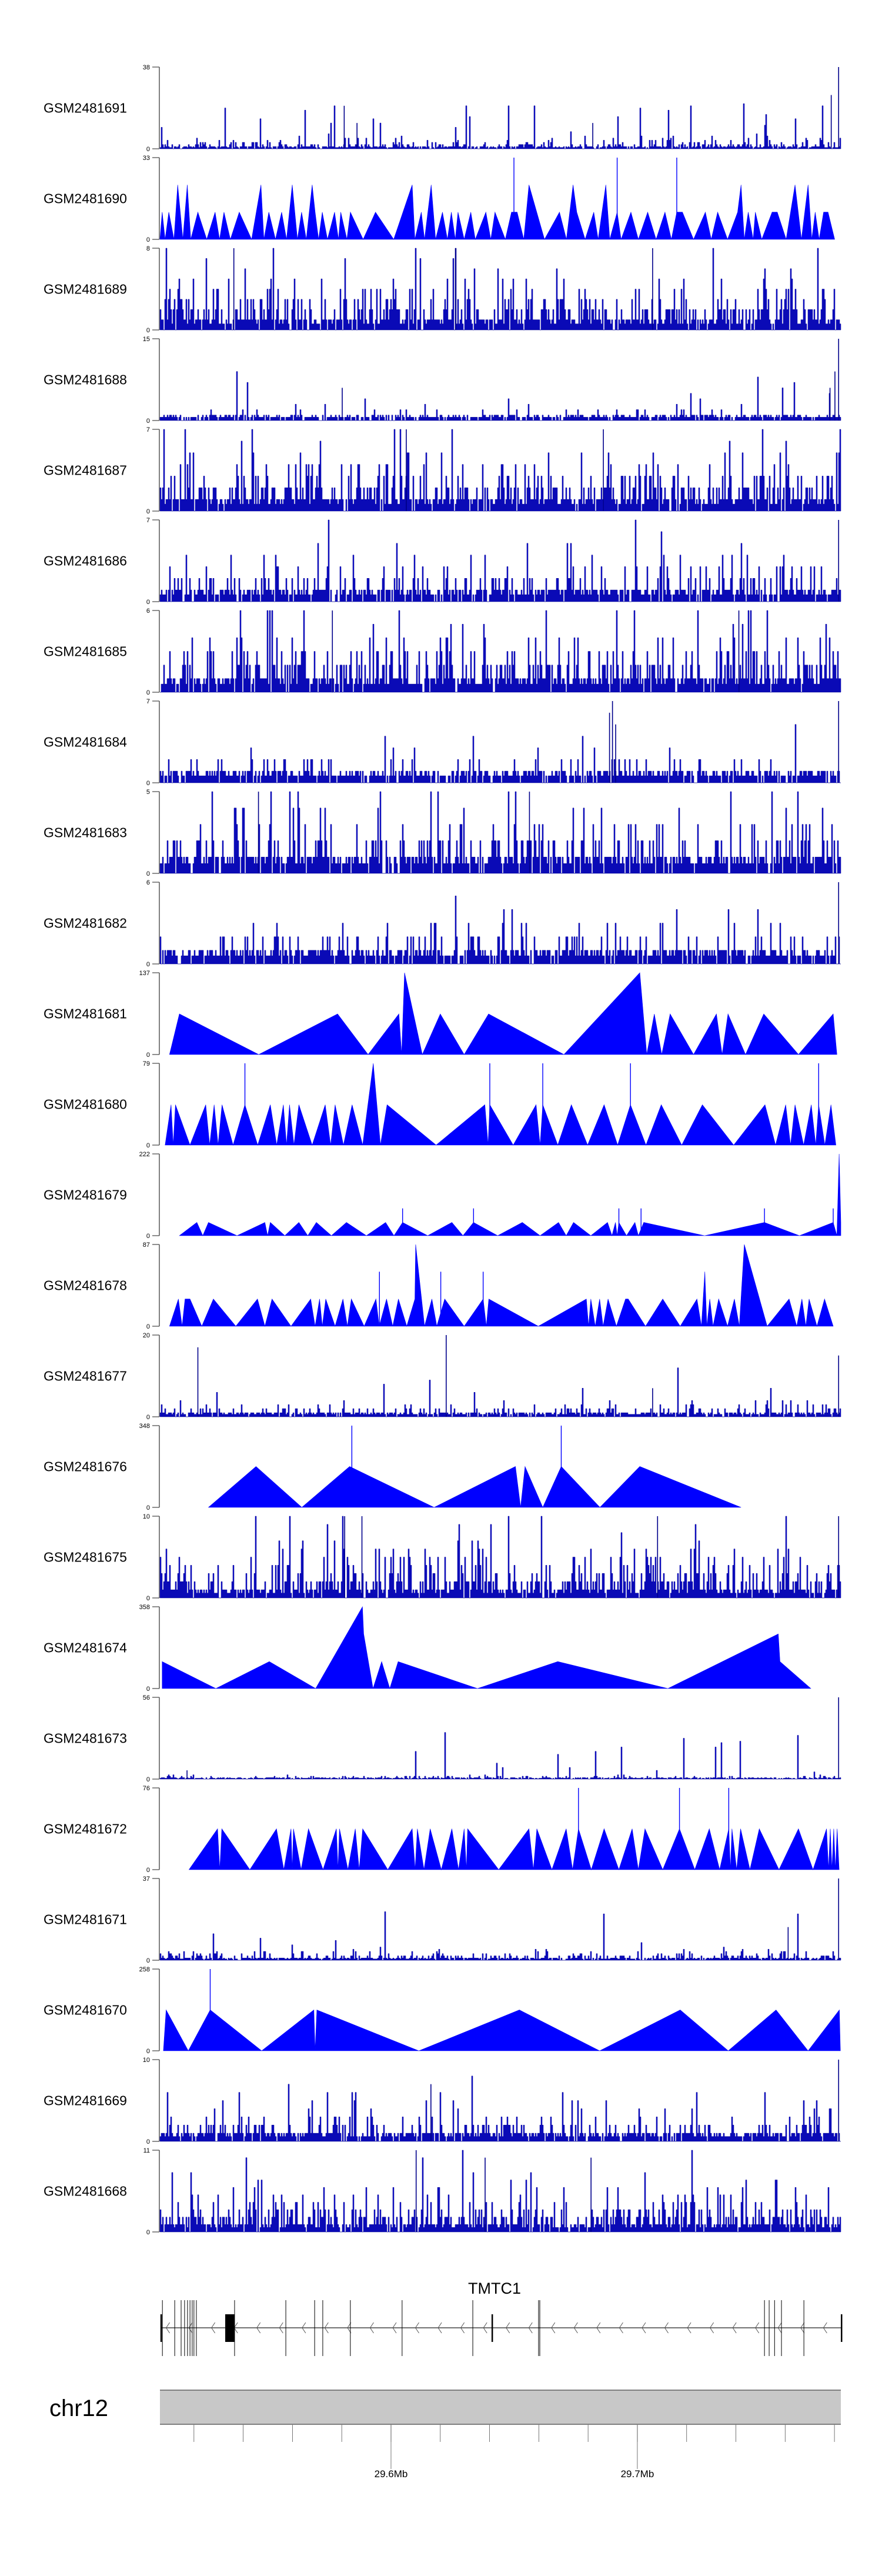 Image resolution: width=882 pixels, height=2576 pixels. What do you see at coordinates (230, 2328) in the screenshot?
I see `gene-exon-block` at bounding box center [230, 2328].